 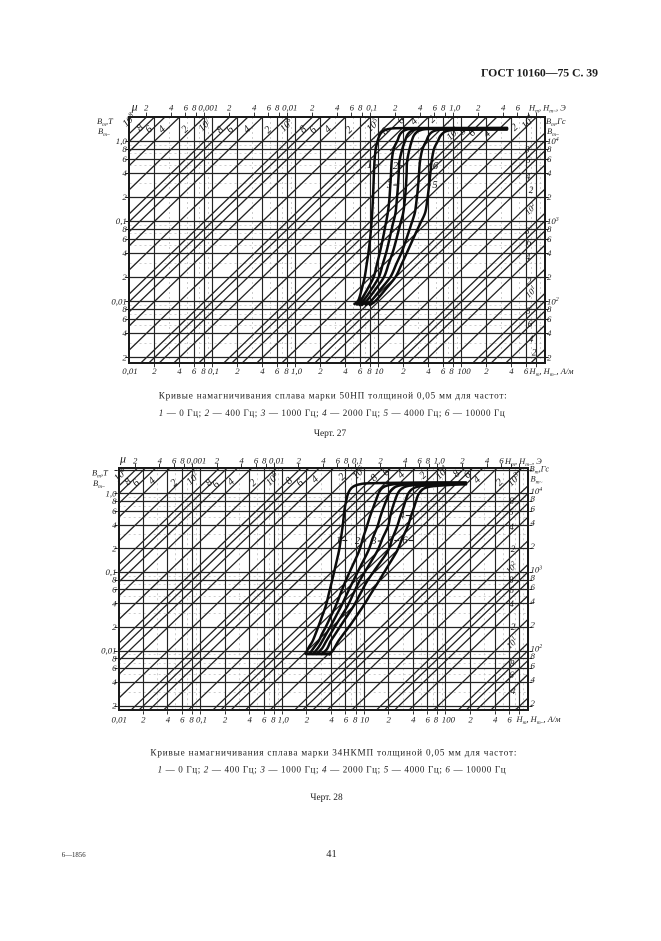 I want to click on svg-text: 100, so click(x=464, y=371).